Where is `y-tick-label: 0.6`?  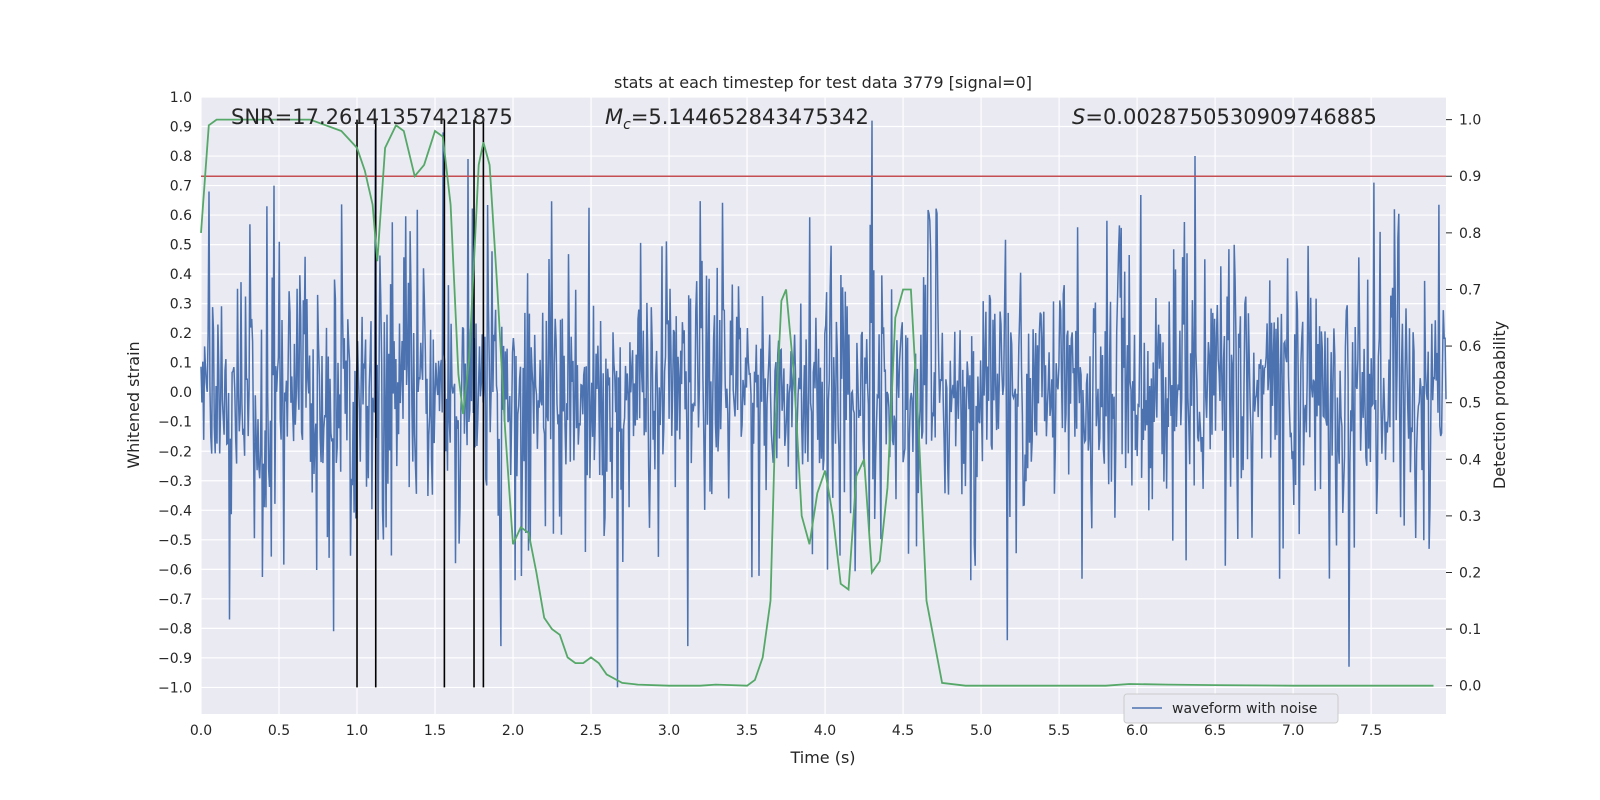
y-tick-label: 0.6 is located at coordinates (181, 216).